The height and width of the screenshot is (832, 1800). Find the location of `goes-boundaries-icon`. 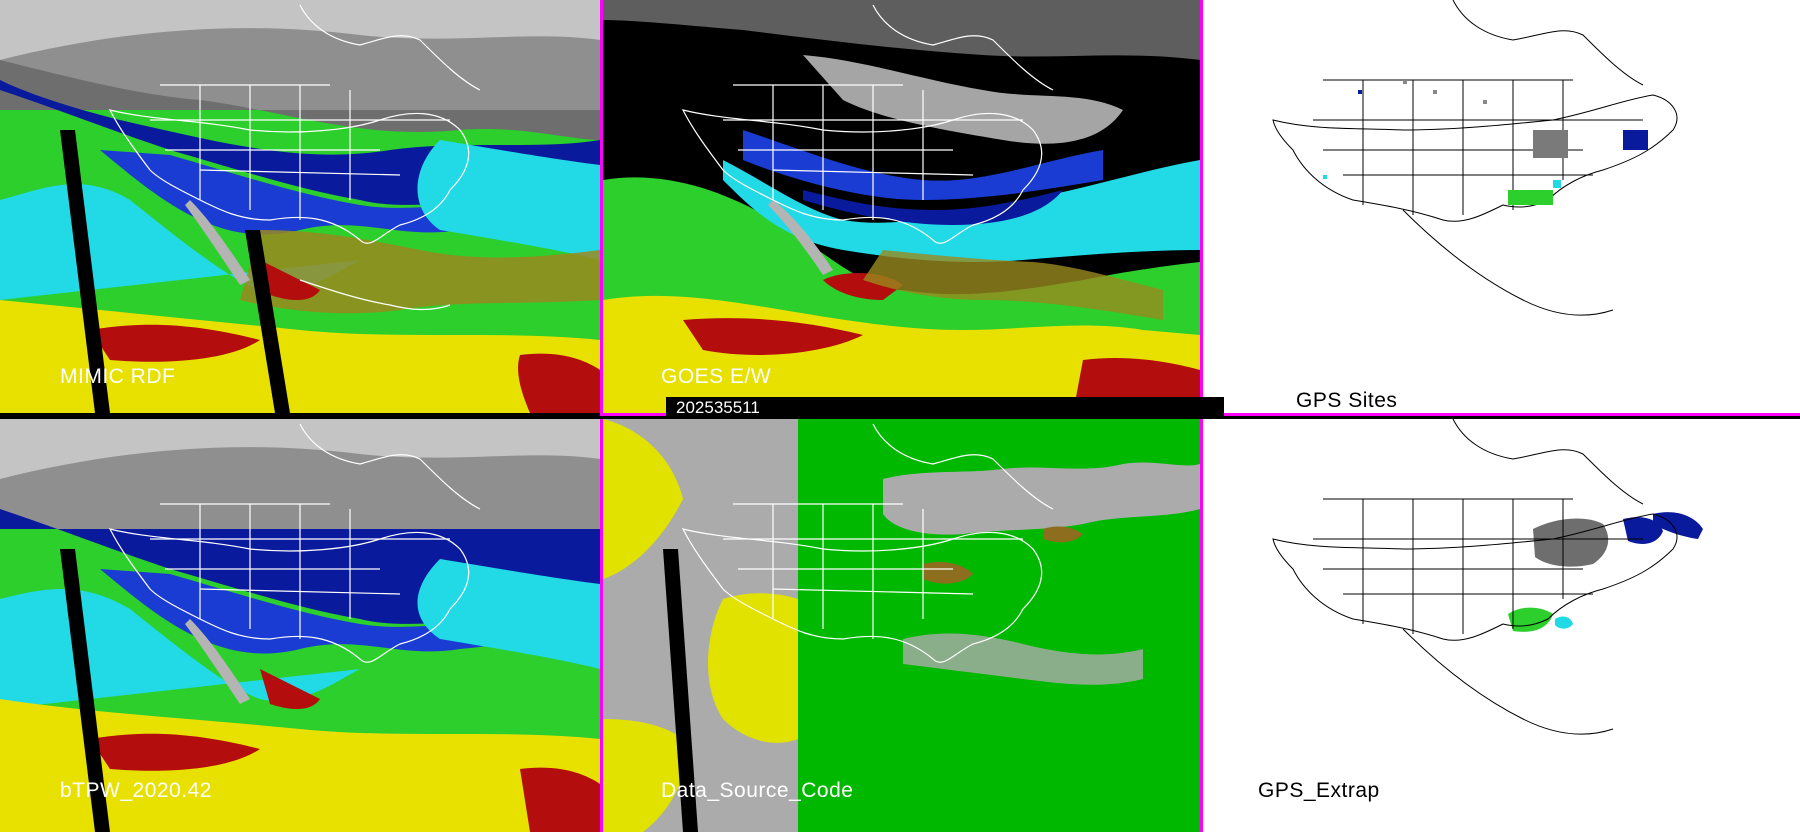

goes-boundaries-icon is located at coordinates (867, 124).